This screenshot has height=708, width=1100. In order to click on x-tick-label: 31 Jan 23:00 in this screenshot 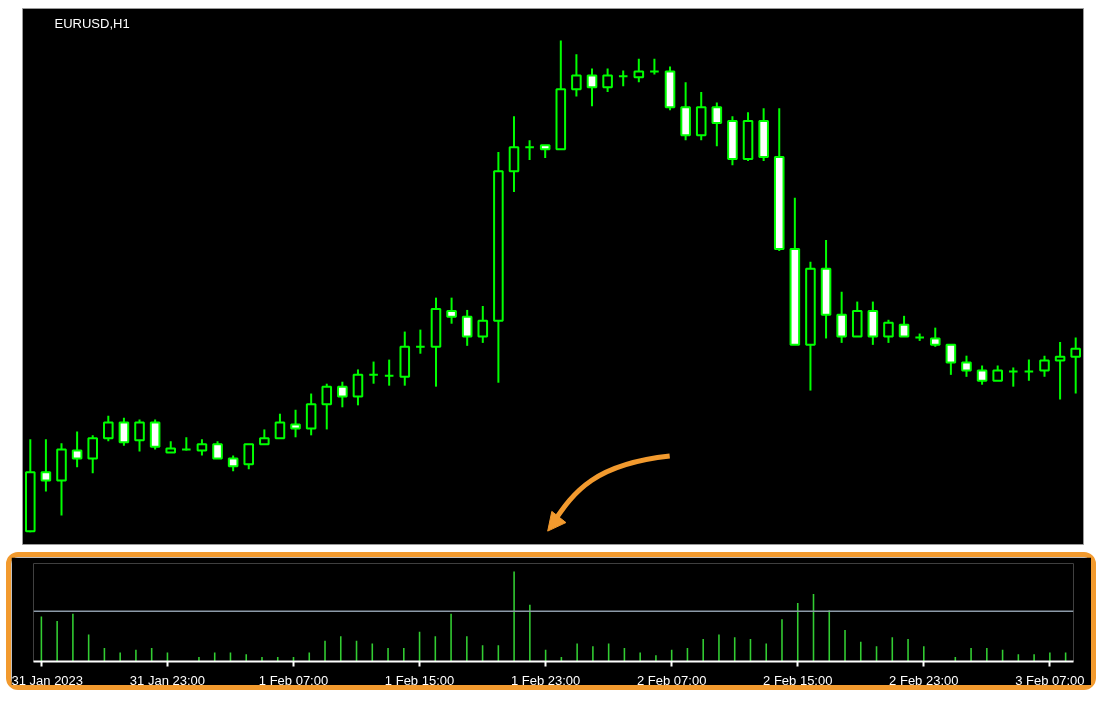, I will do `click(167, 680)`.